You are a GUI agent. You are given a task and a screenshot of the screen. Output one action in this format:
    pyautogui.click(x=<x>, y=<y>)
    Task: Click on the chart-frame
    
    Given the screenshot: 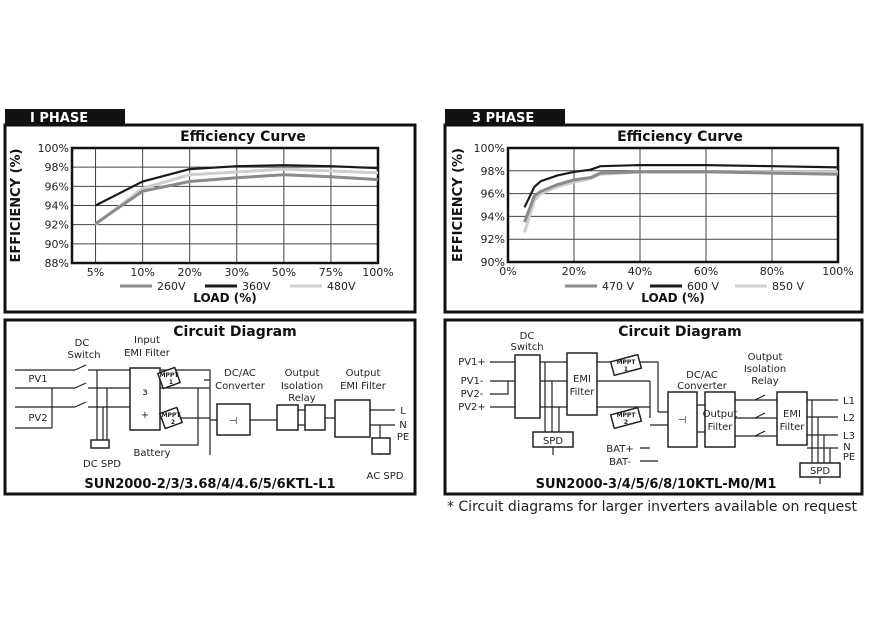 What is the action you would take?
    pyautogui.click(x=210, y=218)
    